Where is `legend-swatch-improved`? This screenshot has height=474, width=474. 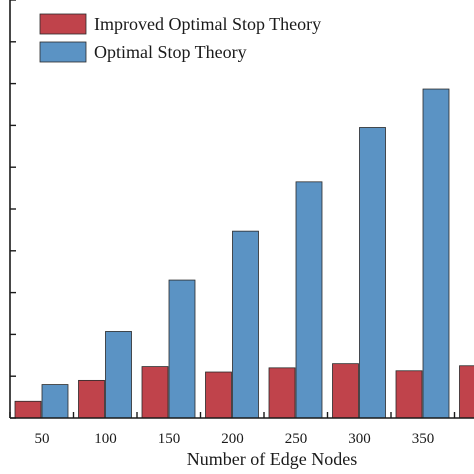 legend-swatch-improved is located at coordinates (63, 24).